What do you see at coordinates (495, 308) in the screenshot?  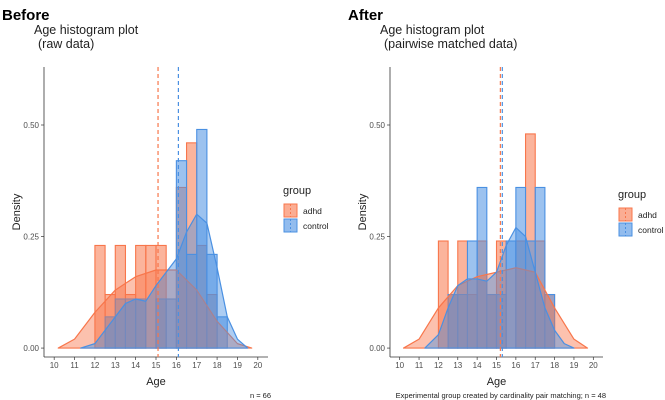 I see `density-curve-adhd` at bounding box center [495, 308].